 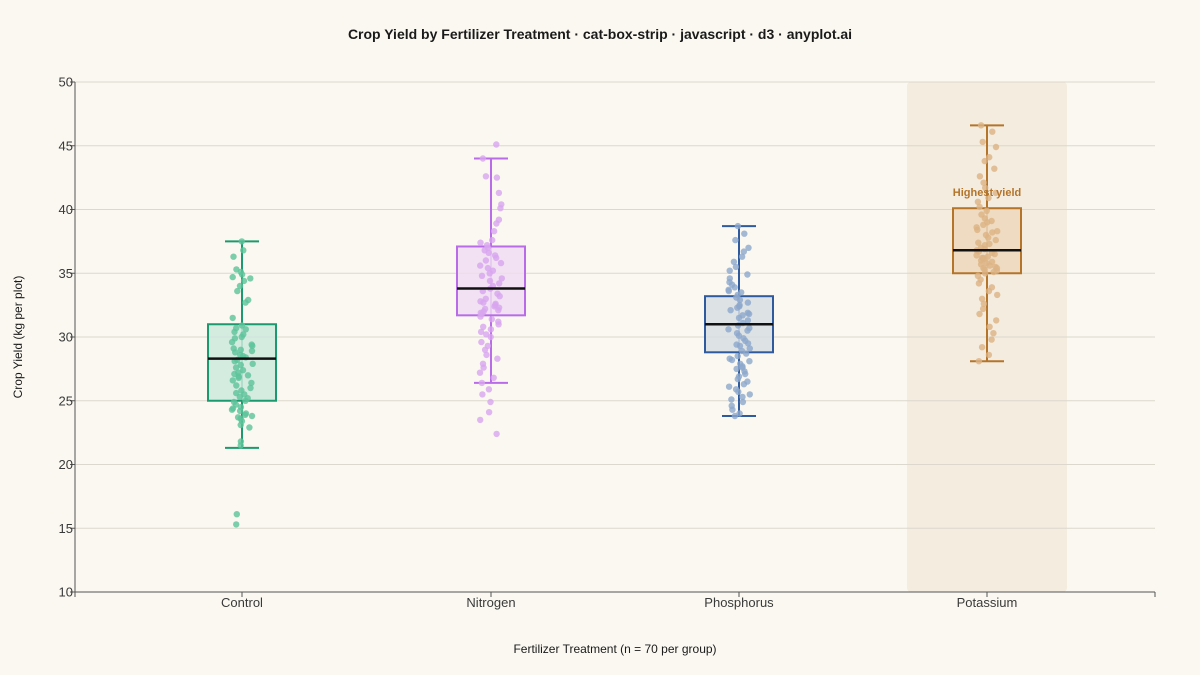 I want to click on y-tick-label: 20, so click(x=66, y=464).